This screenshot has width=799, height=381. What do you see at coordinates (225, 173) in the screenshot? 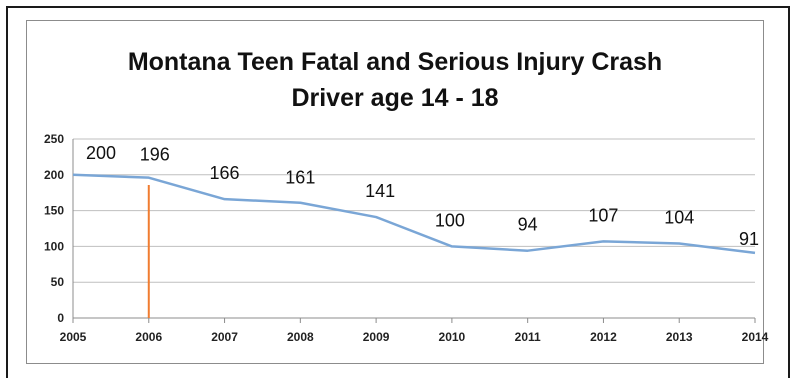
I see `data-label-2007: 166` at bounding box center [225, 173].